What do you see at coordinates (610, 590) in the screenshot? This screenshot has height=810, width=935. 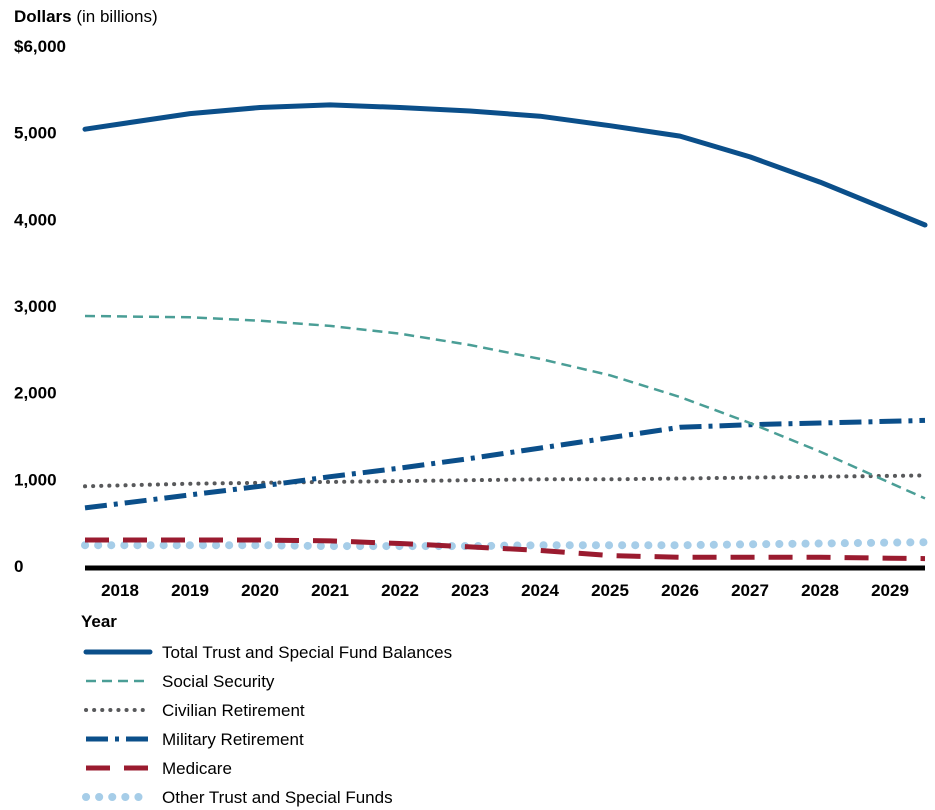 I see `x-tick-label: 2025` at bounding box center [610, 590].